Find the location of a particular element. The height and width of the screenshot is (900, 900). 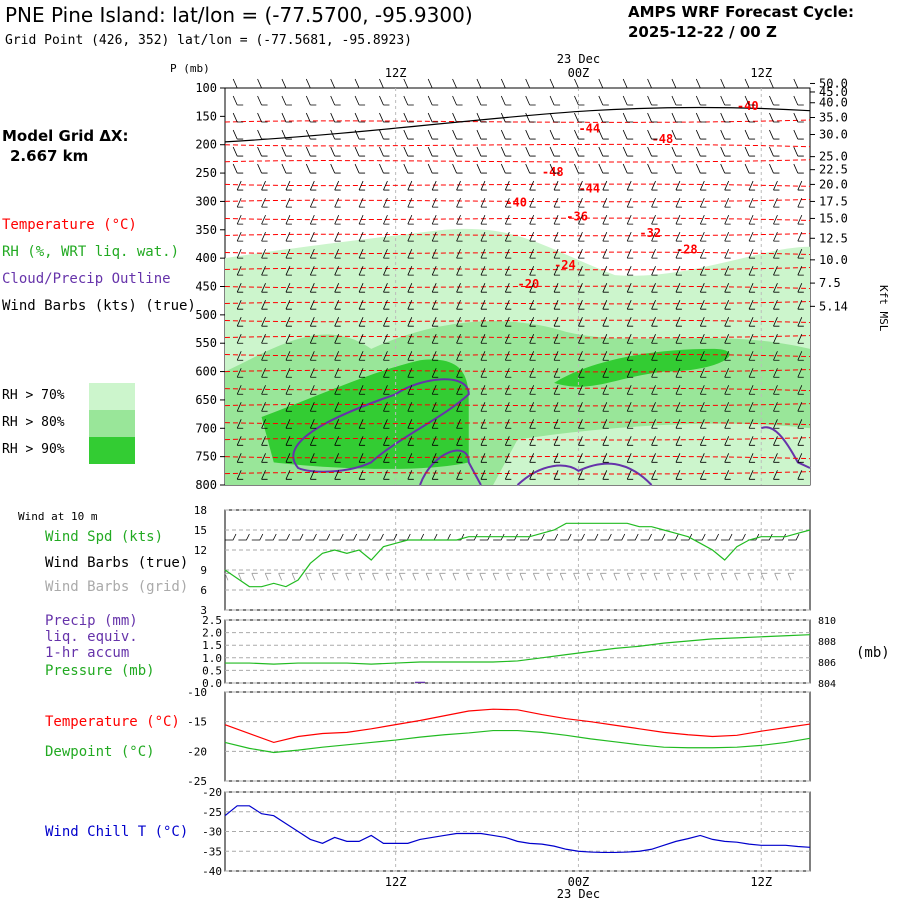

date-label: 23 Dec is located at coordinates (578, 59).